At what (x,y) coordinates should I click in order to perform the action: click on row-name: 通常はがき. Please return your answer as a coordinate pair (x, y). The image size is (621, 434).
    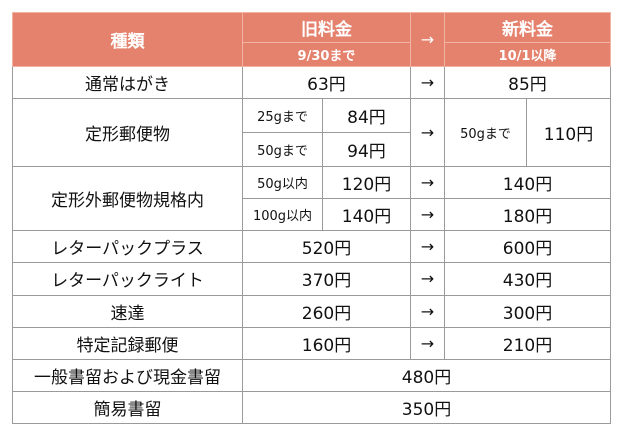
    Looking at the image, I should click on (127, 82).